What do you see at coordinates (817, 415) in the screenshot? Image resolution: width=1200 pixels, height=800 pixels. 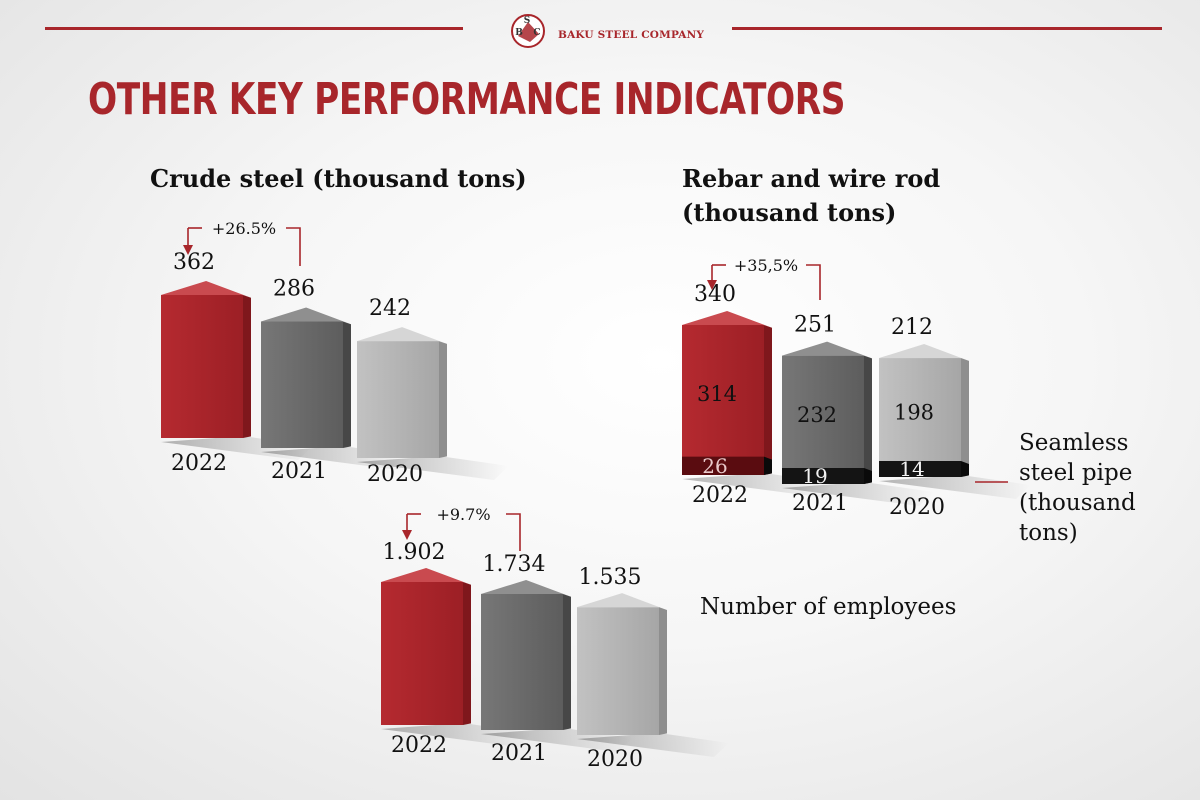 I see `rebar-main-label-2021: 232` at bounding box center [817, 415].